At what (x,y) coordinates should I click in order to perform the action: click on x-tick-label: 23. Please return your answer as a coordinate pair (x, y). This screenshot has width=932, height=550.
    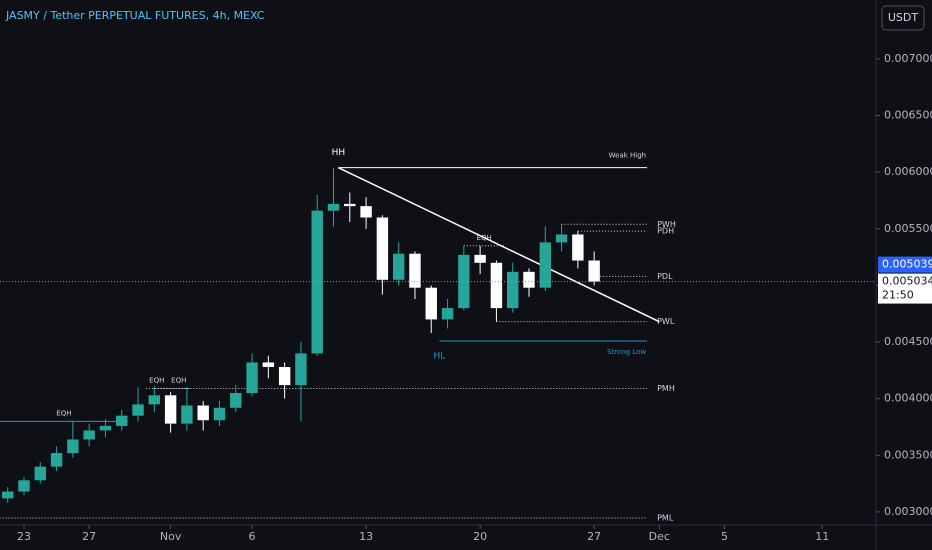
    Looking at the image, I should click on (24, 536).